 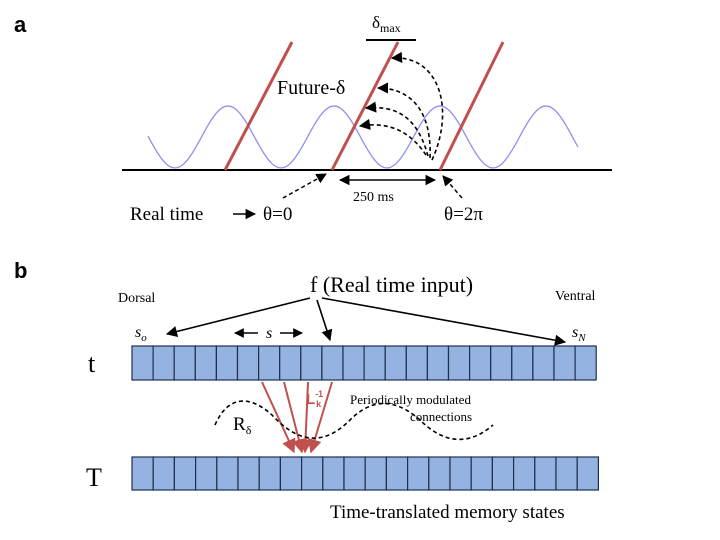 What do you see at coordinates (20, 270) in the screenshot?
I see `panel-label: b` at bounding box center [20, 270].